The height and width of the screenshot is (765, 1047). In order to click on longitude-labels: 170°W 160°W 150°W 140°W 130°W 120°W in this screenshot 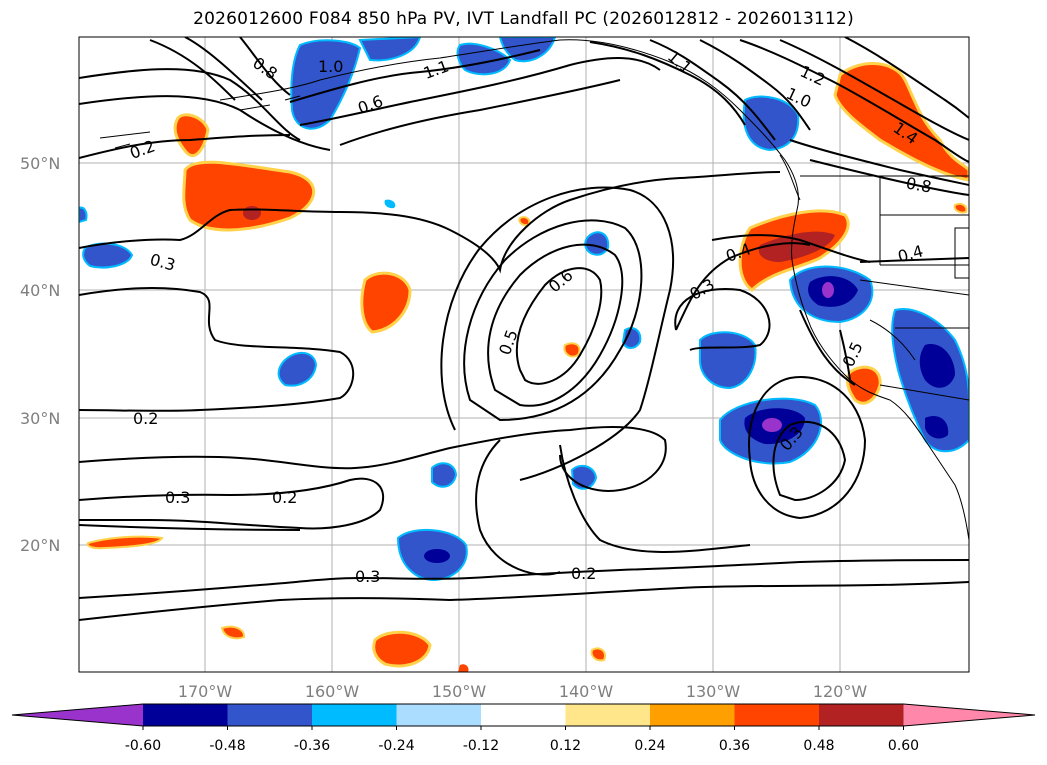, I will do `click(523, 691)`.